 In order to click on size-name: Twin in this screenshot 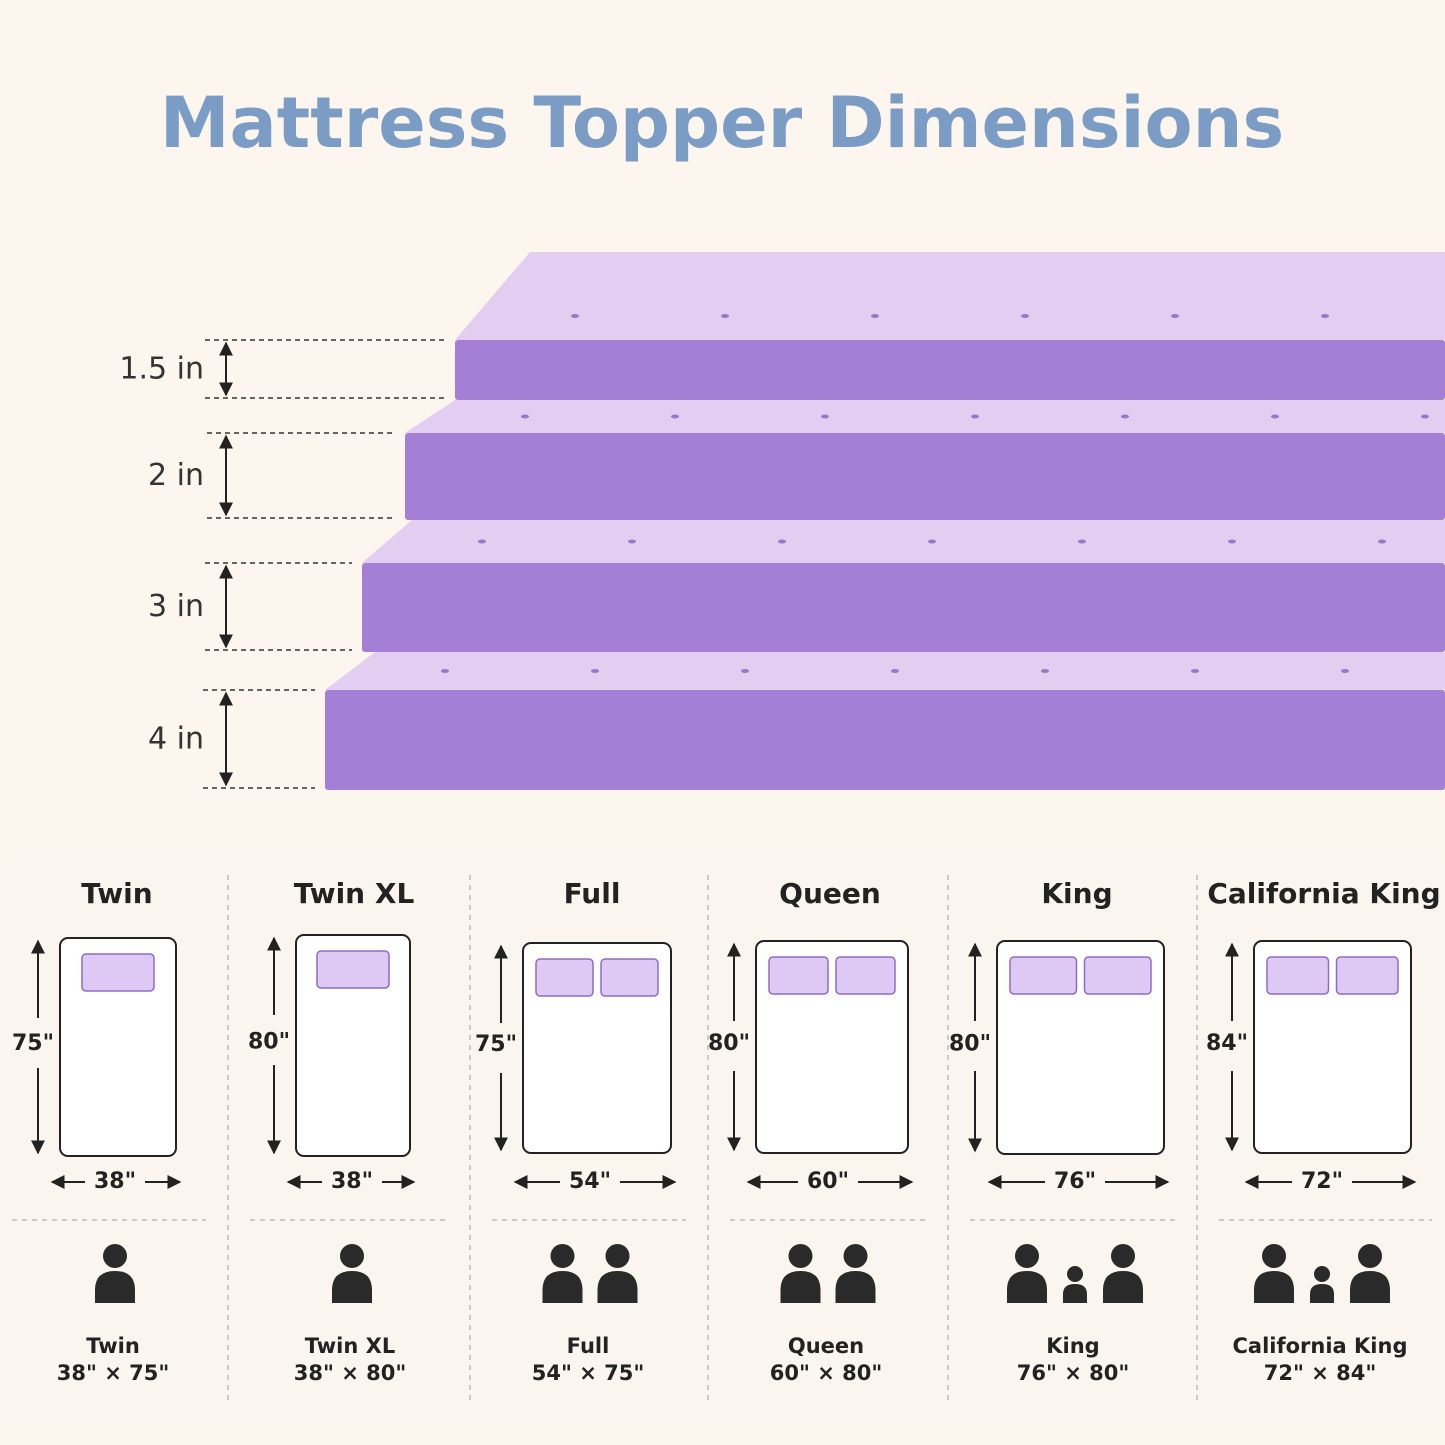, I will do `click(116, 893)`.